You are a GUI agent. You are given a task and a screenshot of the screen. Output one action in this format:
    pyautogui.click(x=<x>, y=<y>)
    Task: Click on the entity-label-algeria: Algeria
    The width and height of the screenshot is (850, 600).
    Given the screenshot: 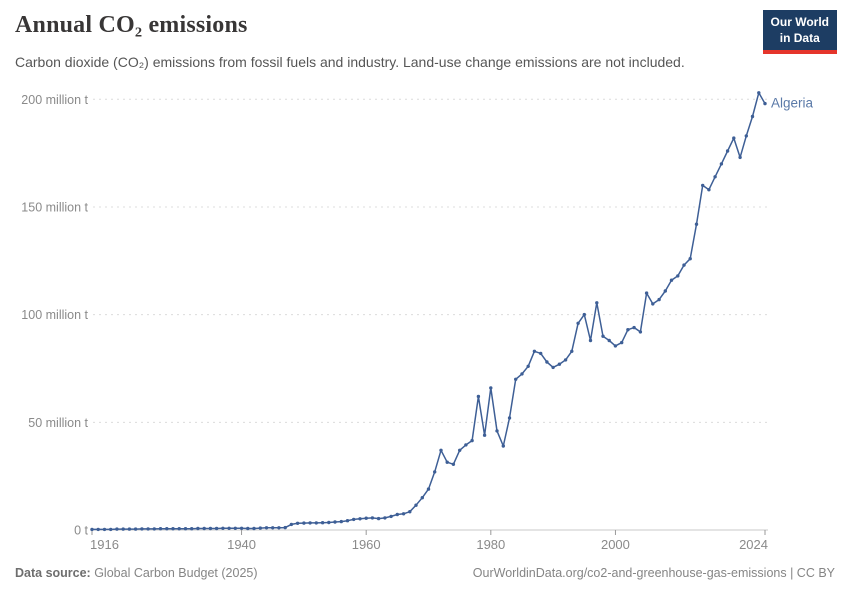 What is the action you would take?
    pyautogui.click(x=792, y=103)
    